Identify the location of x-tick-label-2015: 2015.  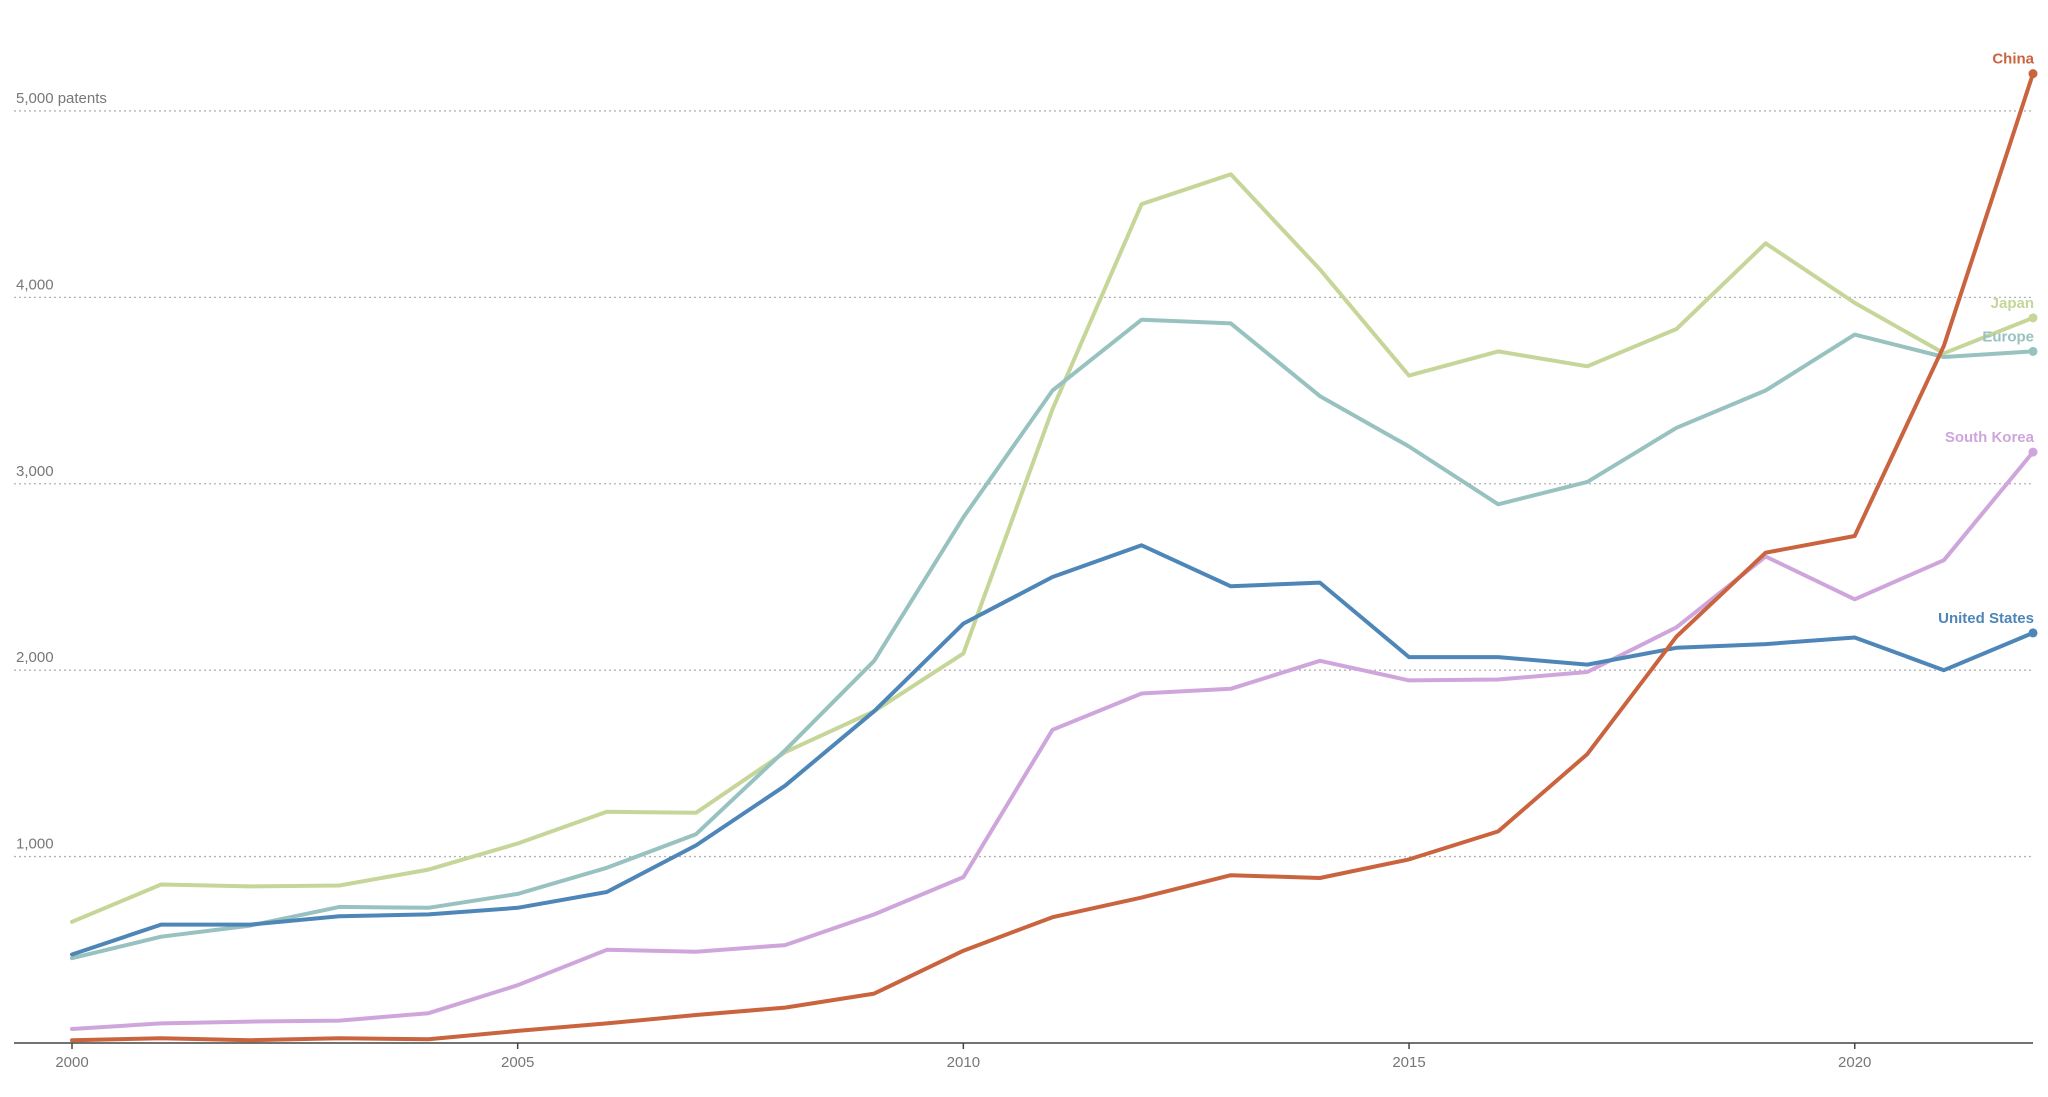
(1408, 1062).